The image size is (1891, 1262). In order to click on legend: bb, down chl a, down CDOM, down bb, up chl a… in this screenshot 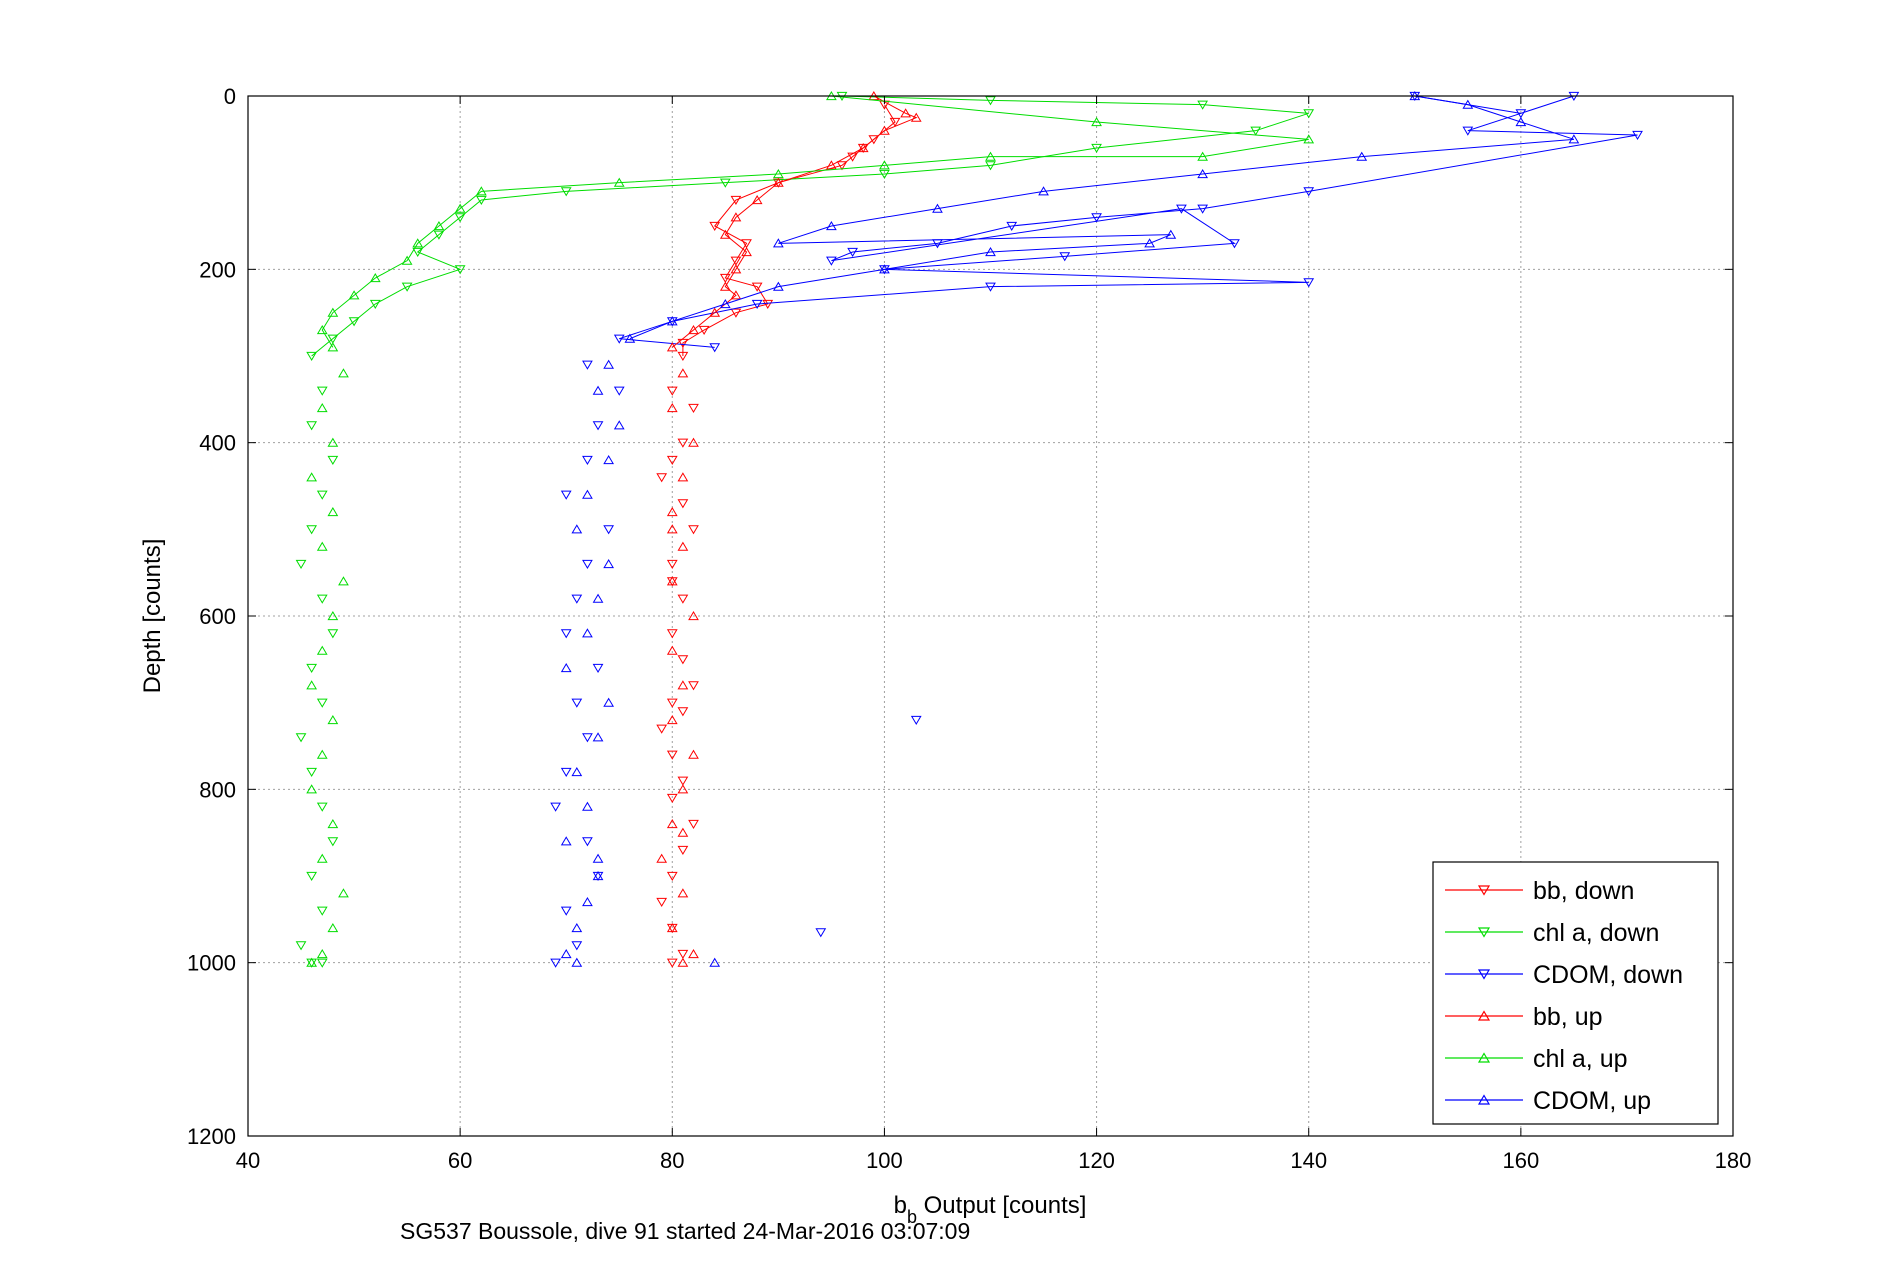, I will do `click(1575, 993)`.